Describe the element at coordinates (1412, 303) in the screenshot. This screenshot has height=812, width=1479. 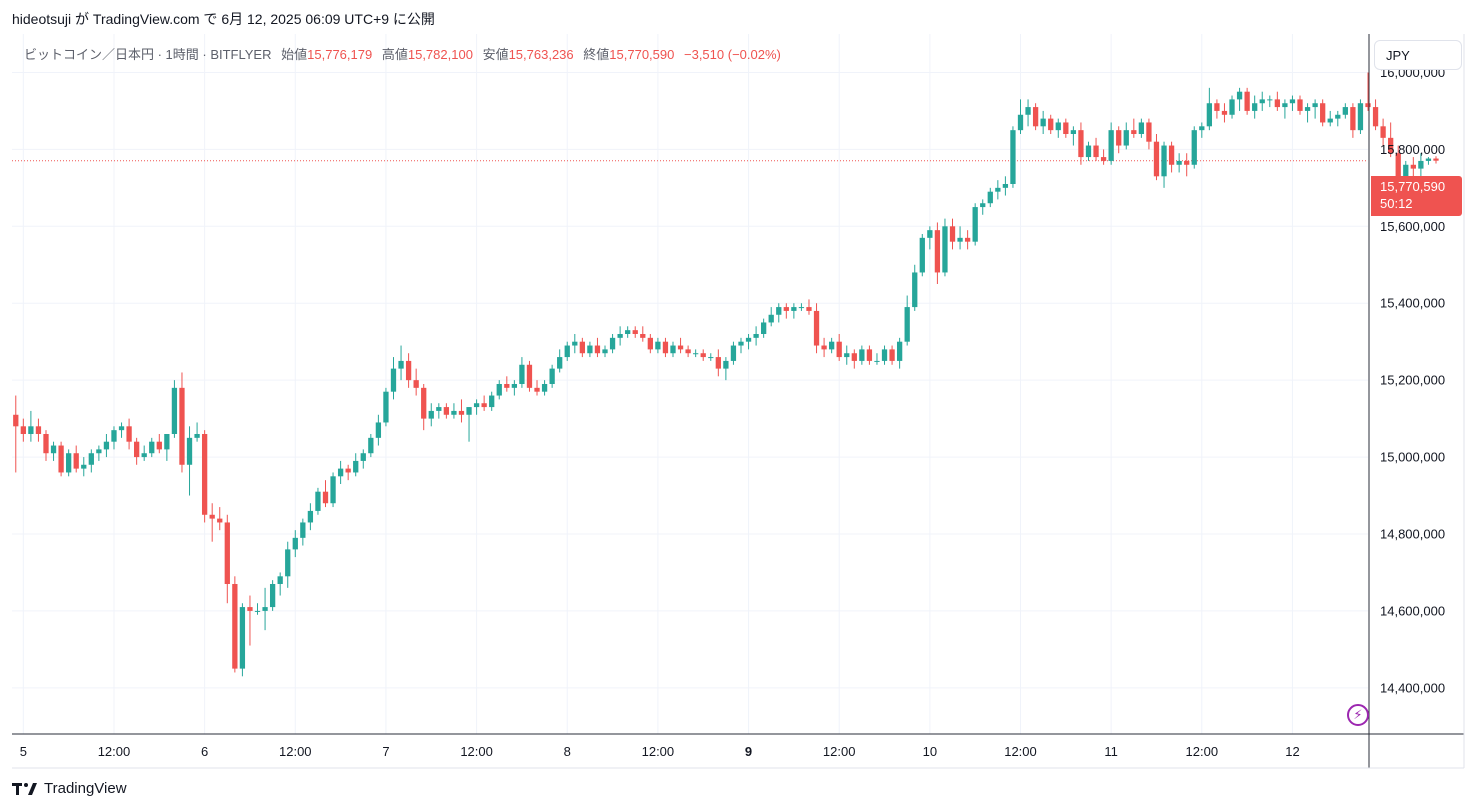
I see `y-tick-label: 15,400,000` at that location.